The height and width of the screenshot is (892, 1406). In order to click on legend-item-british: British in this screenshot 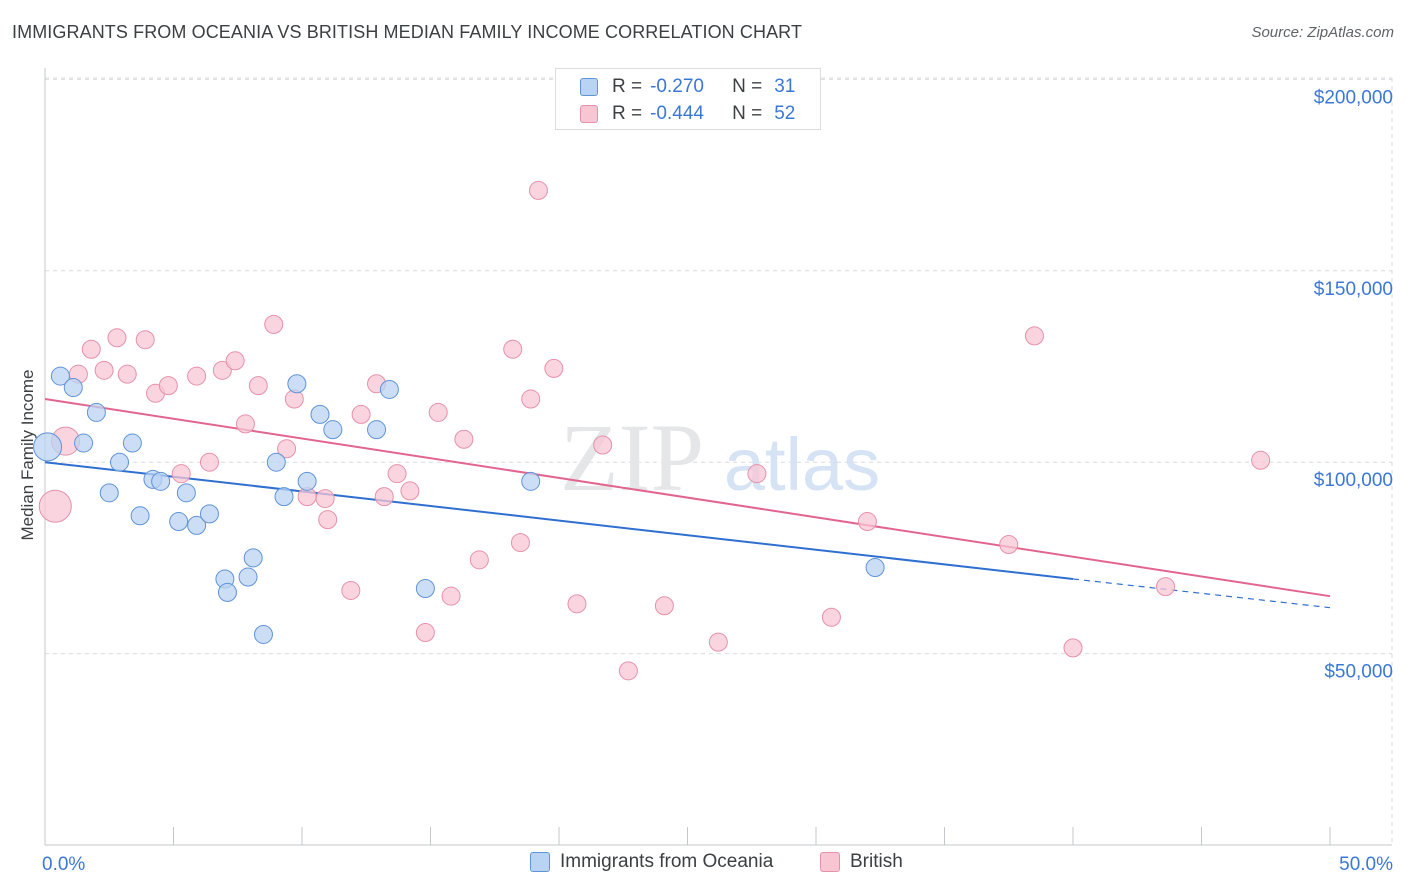, I will do `click(861, 862)`.